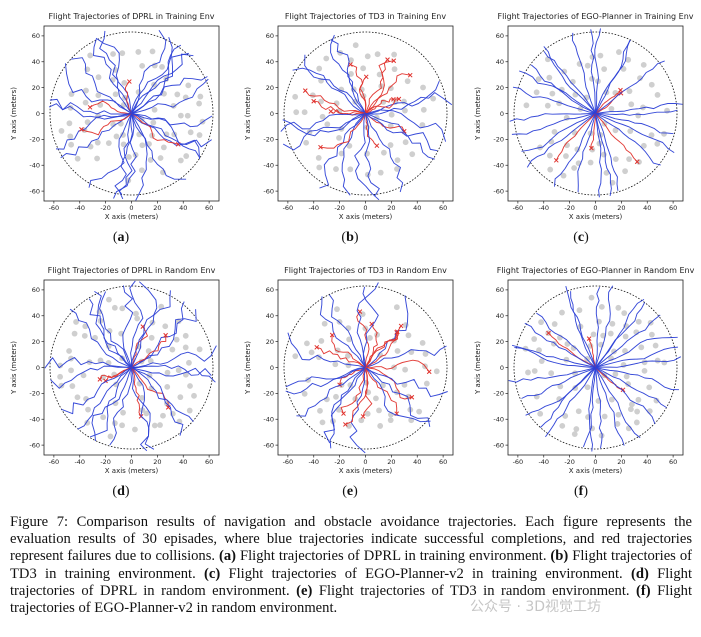  What do you see at coordinates (268, 140) in the screenshot?
I see `y-tick-label: -20` at bounding box center [268, 140].